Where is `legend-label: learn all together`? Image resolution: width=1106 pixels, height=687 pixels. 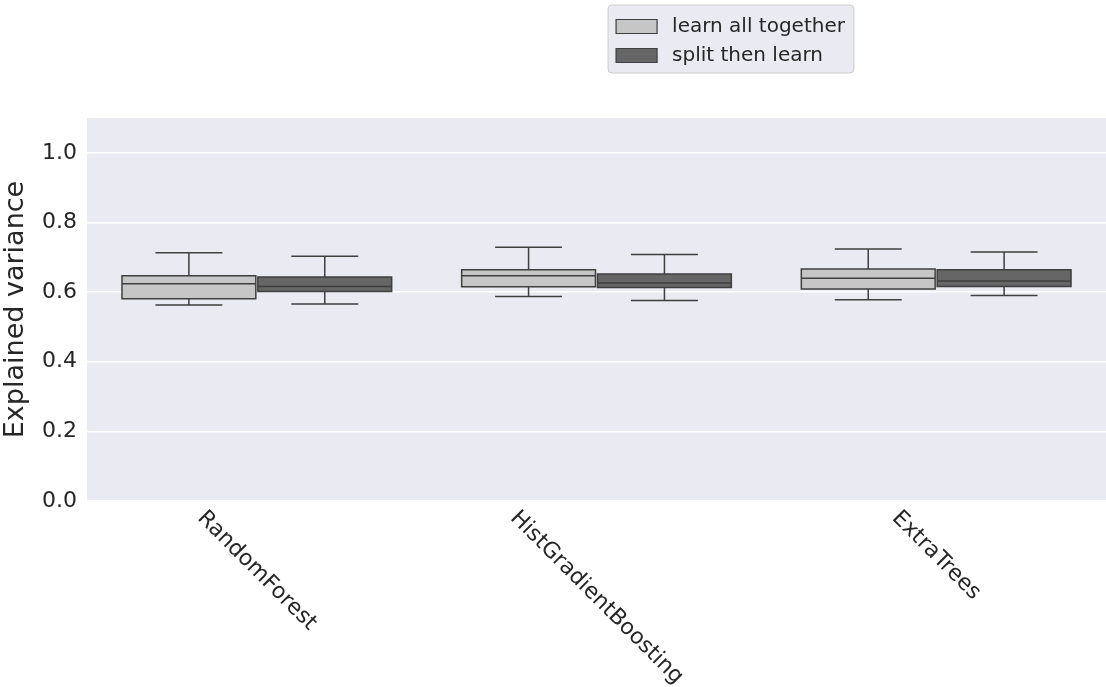
legend-label: learn all together is located at coordinates (759, 24).